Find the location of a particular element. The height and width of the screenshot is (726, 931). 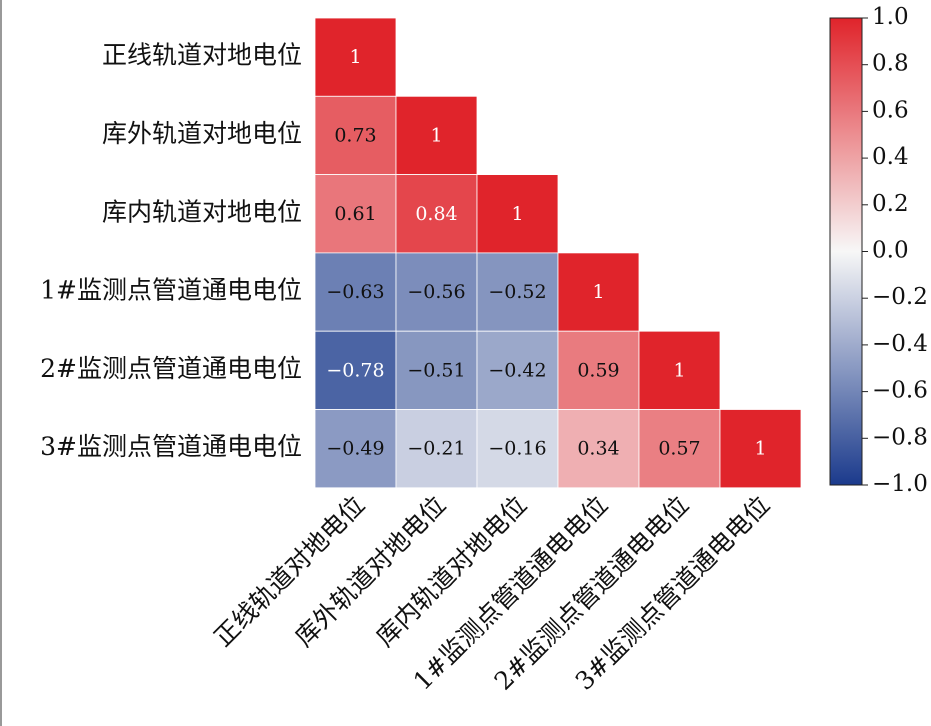

colorbar-tick-label: −0.2 is located at coordinates (900, 297).